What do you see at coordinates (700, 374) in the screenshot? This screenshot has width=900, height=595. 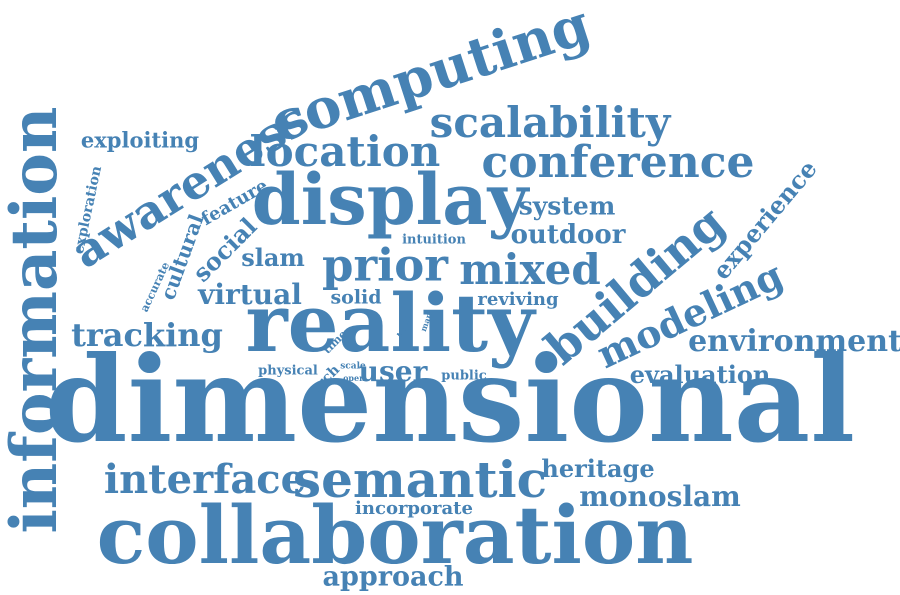 I see `word-evaluation: evaluation` at bounding box center [700, 374].